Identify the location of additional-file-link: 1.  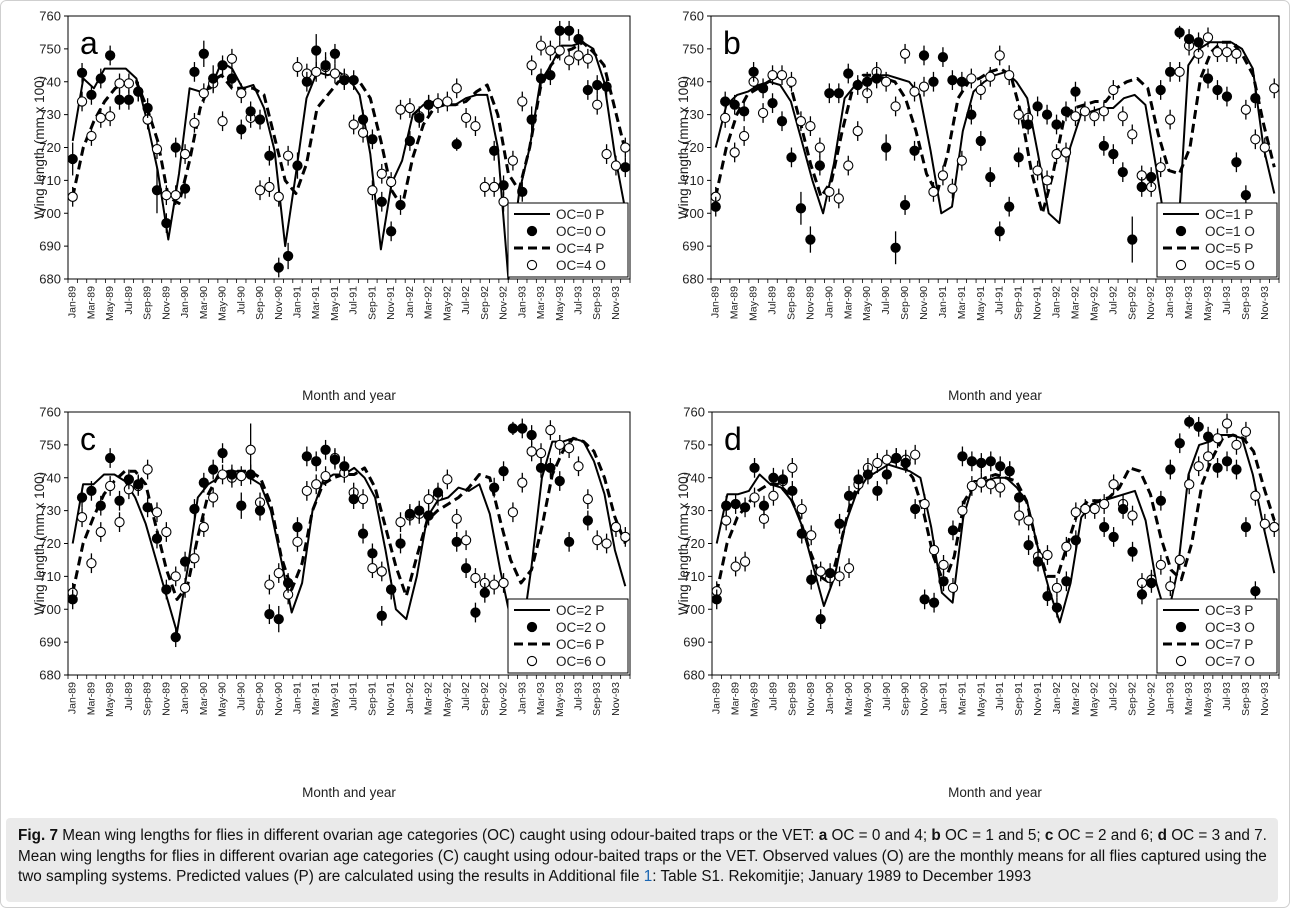
(648, 876).